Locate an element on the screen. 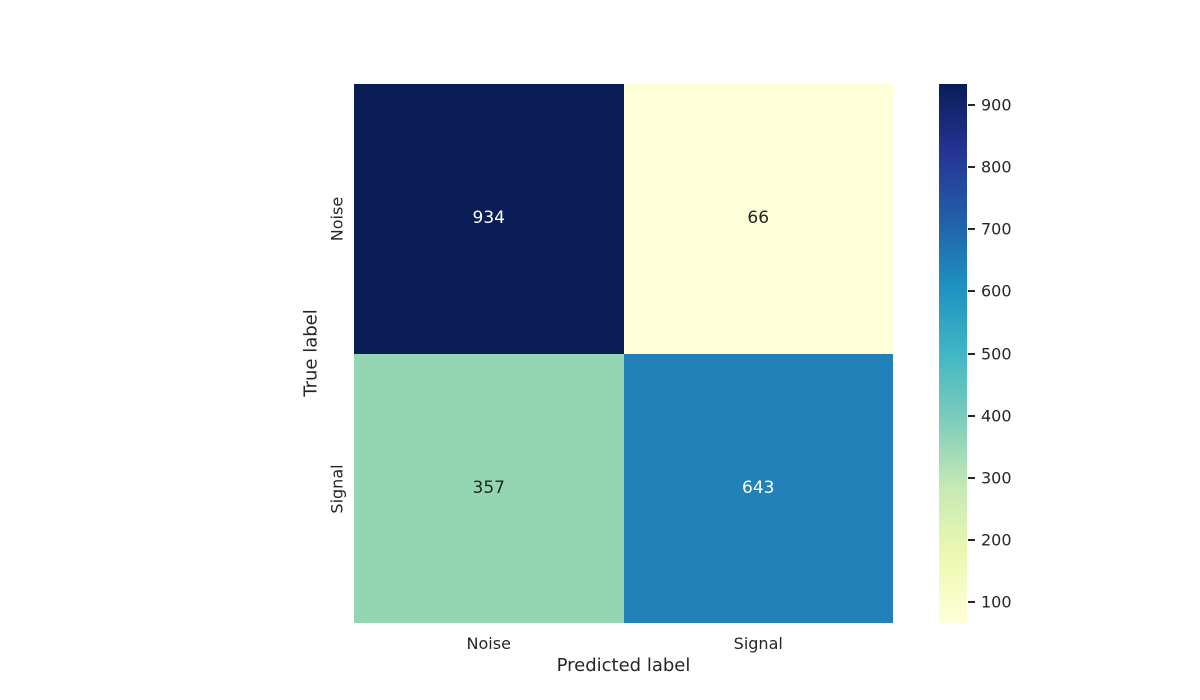 The height and width of the screenshot is (700, 1200). heatmap-cell-true-signal-pred-signal: 643 is located at coordinates (758, 488).